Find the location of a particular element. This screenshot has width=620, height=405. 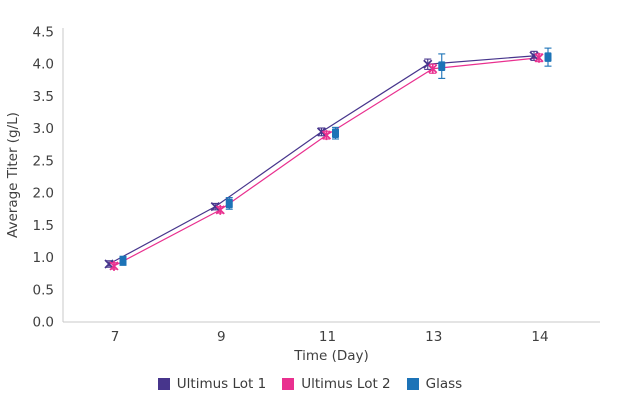

y-tick-label: 0.5 is located at coordinates (43, 290).